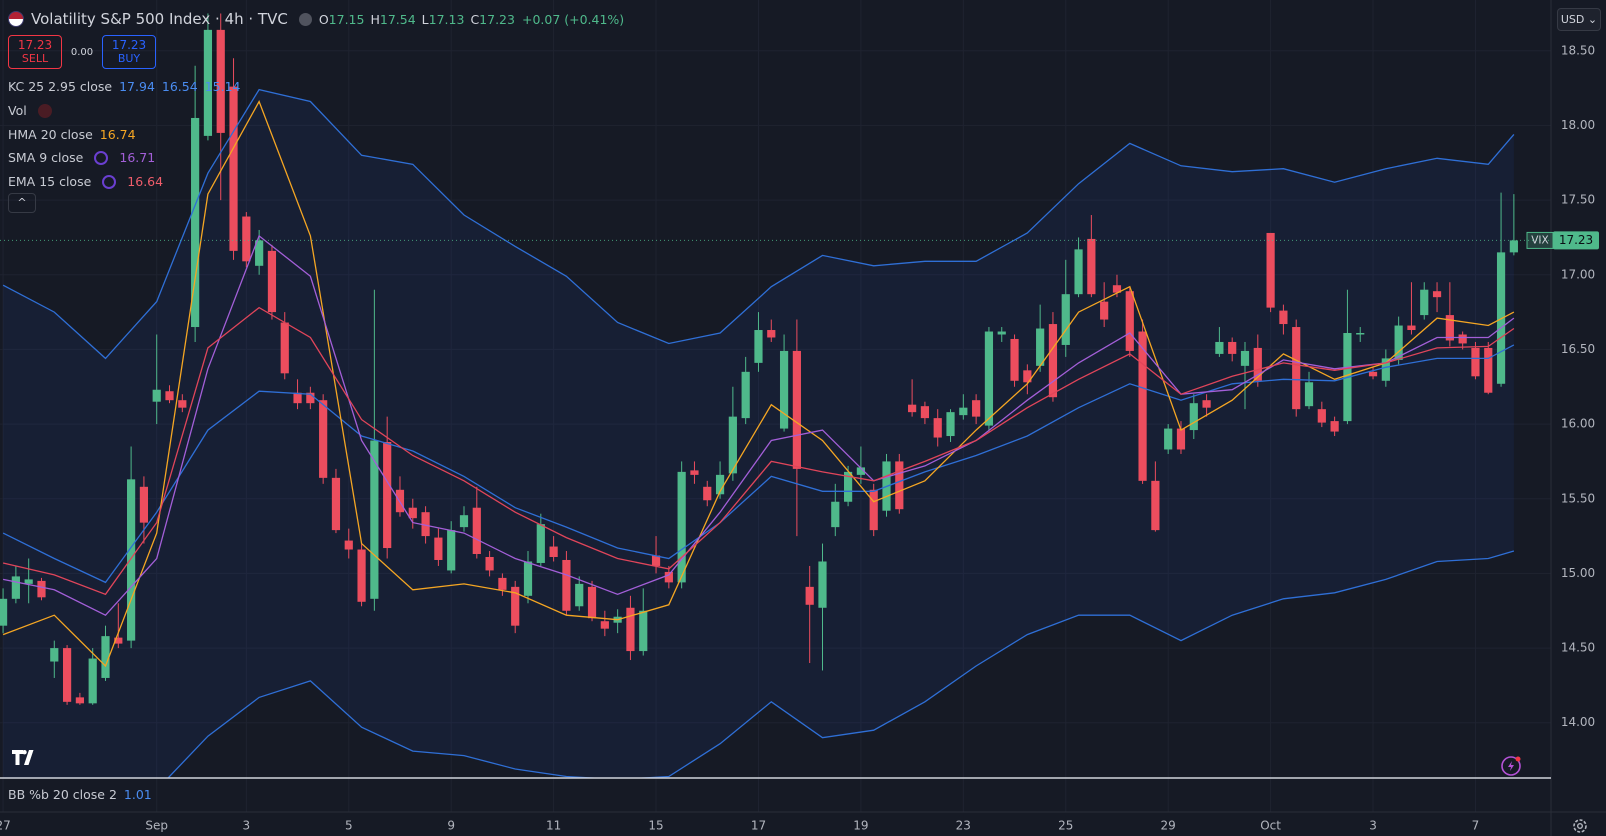 The height and width of the screenshot is (836, 1606). Describe the element at coordinates (16, 19) in the screenshot. I see `flag-icon` at that location.